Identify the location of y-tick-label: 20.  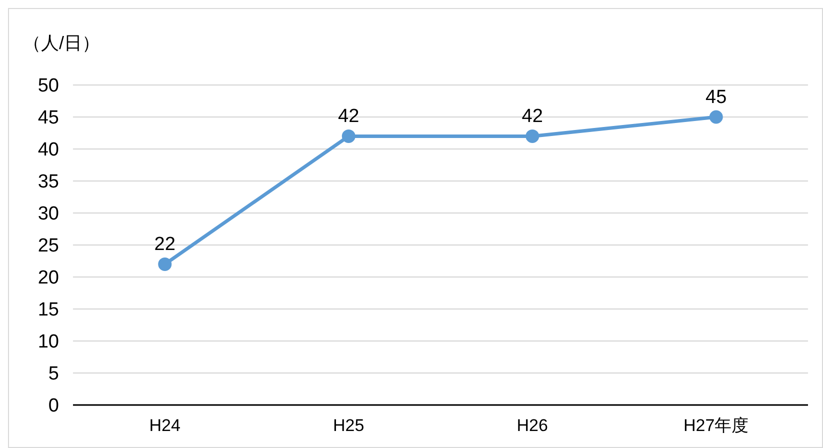
(48, 278).